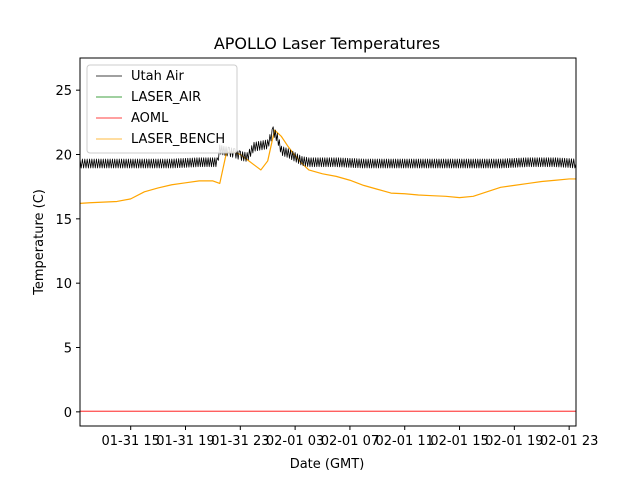 This screenshot has height=480, width=640. Describe the element at coordinates (150, 118) in the screenshot. I see `legend-label-aoml: AOML` at that location.